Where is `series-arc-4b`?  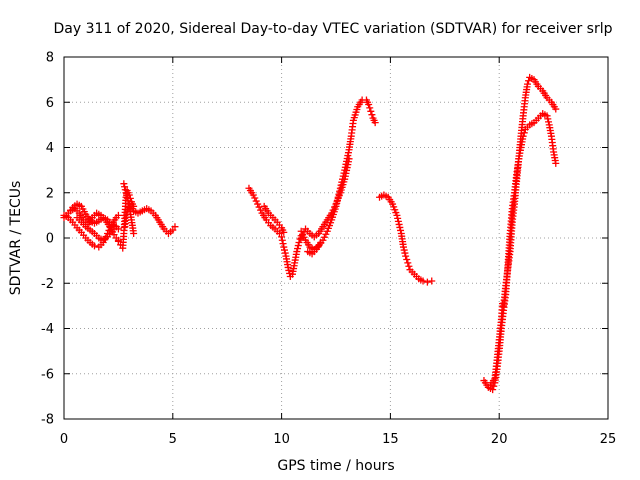 series-arc-4b is located at coordinates (530, 191).